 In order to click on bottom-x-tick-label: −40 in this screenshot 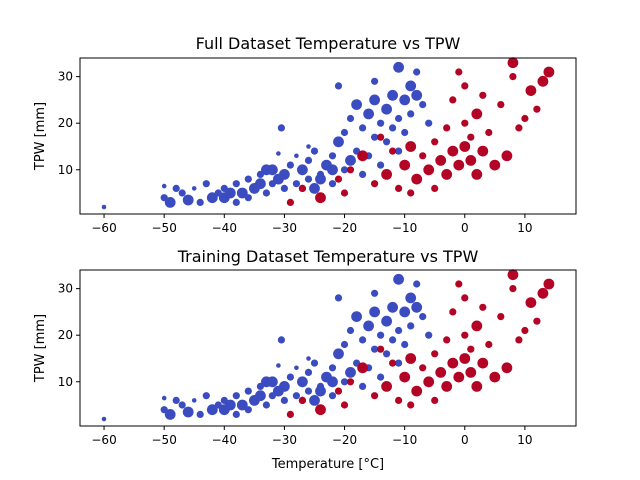, I will do `click(224, 440)`.